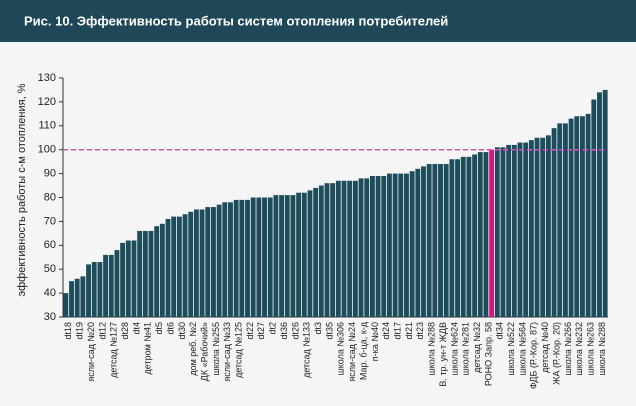  What do you see at coordinates (488, 354) in the screenshot?
I see `x-tick-label: РОНО Запр. 58` at bounding box center [488, 354].